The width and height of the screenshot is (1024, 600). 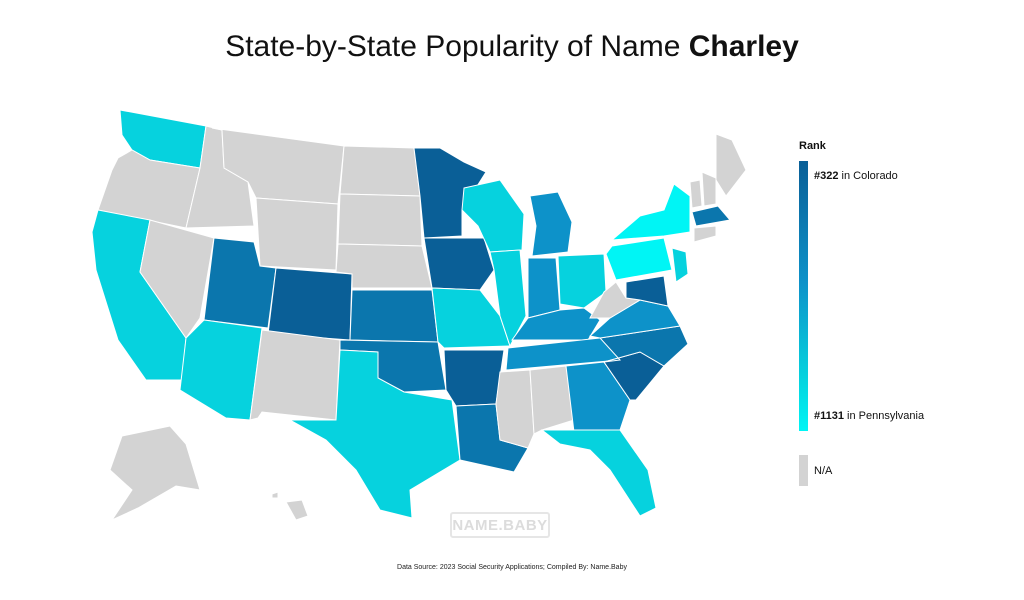 What do you see at coordinates (297, 234) in the screenshot?
I see `state-WY` at bounding box center [297, 234].